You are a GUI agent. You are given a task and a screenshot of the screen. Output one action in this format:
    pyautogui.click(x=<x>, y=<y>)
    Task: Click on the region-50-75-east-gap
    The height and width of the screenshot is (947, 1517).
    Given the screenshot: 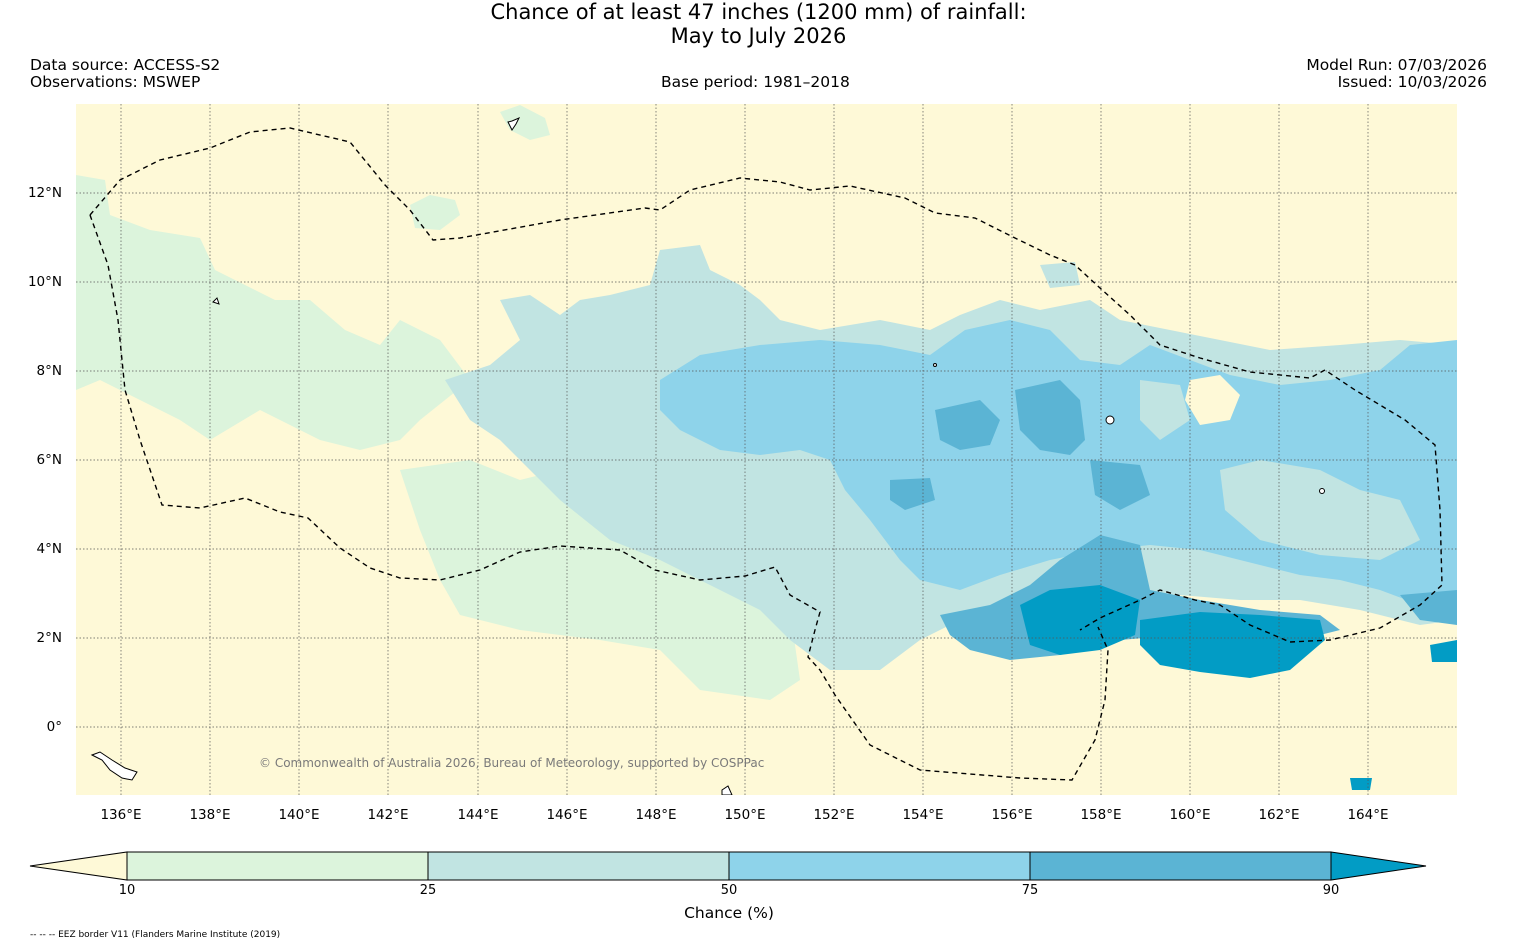 What is the action you would take?
    pyautogui.click(x=1320, y=510)
    